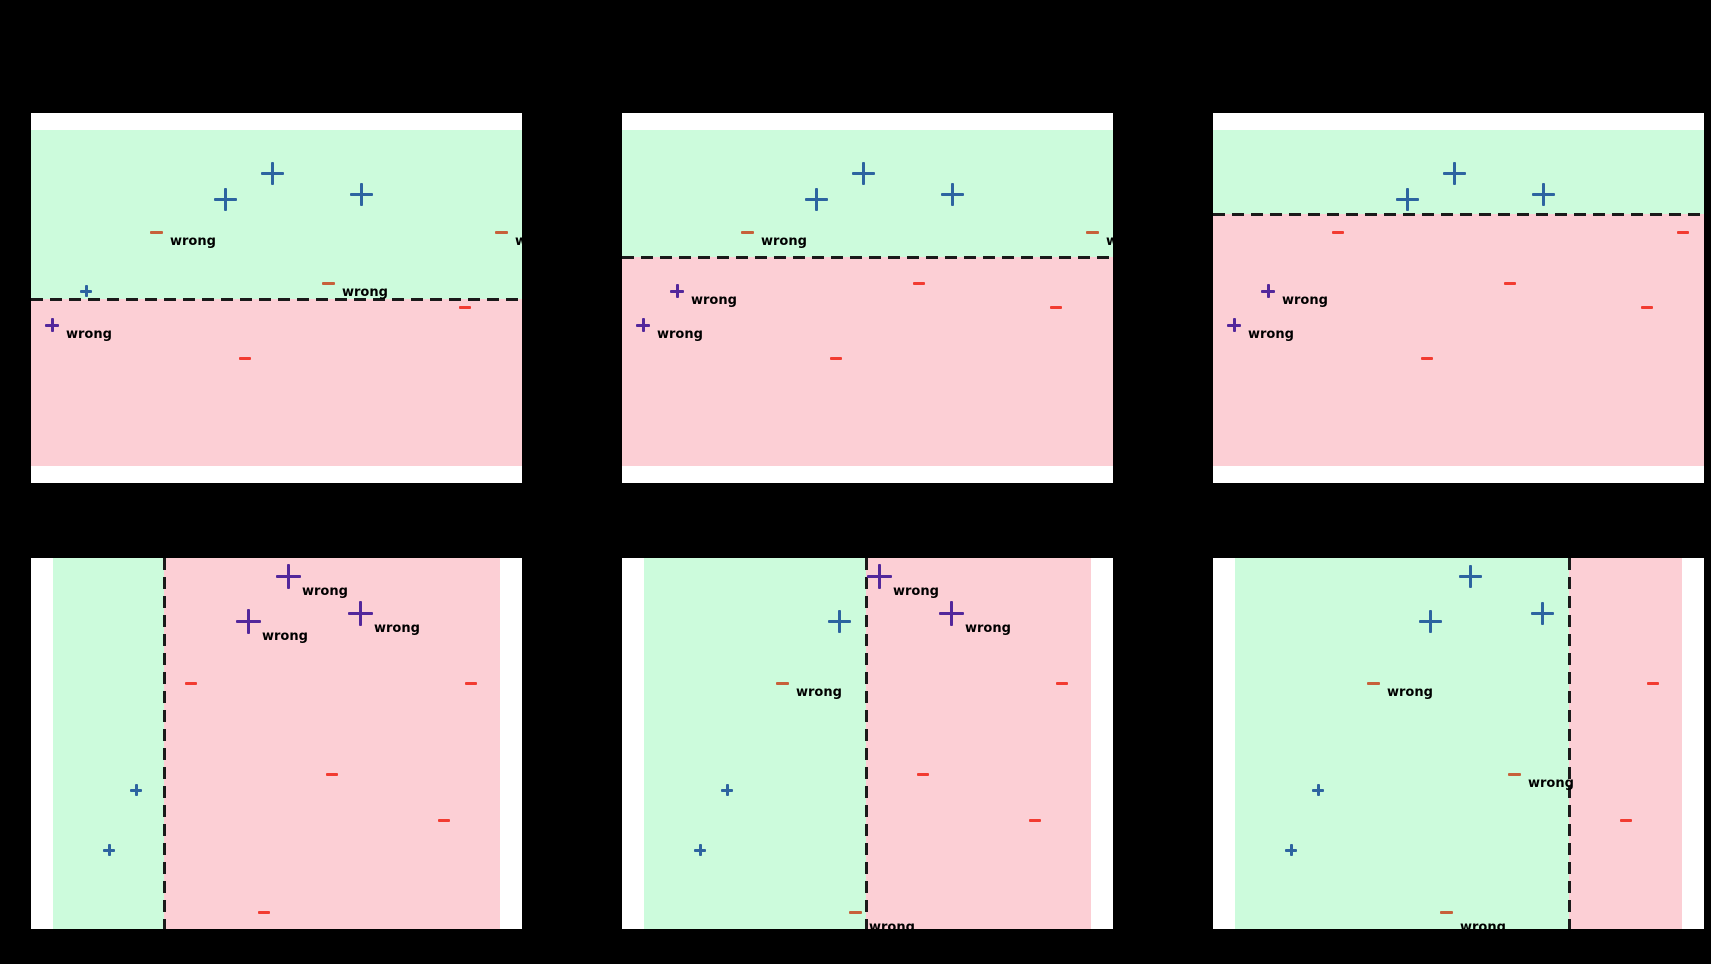 The image size is (1711, 964). I want to click on panel-stump-x-split-1: wrong wrong wrong, so click(276, 743).